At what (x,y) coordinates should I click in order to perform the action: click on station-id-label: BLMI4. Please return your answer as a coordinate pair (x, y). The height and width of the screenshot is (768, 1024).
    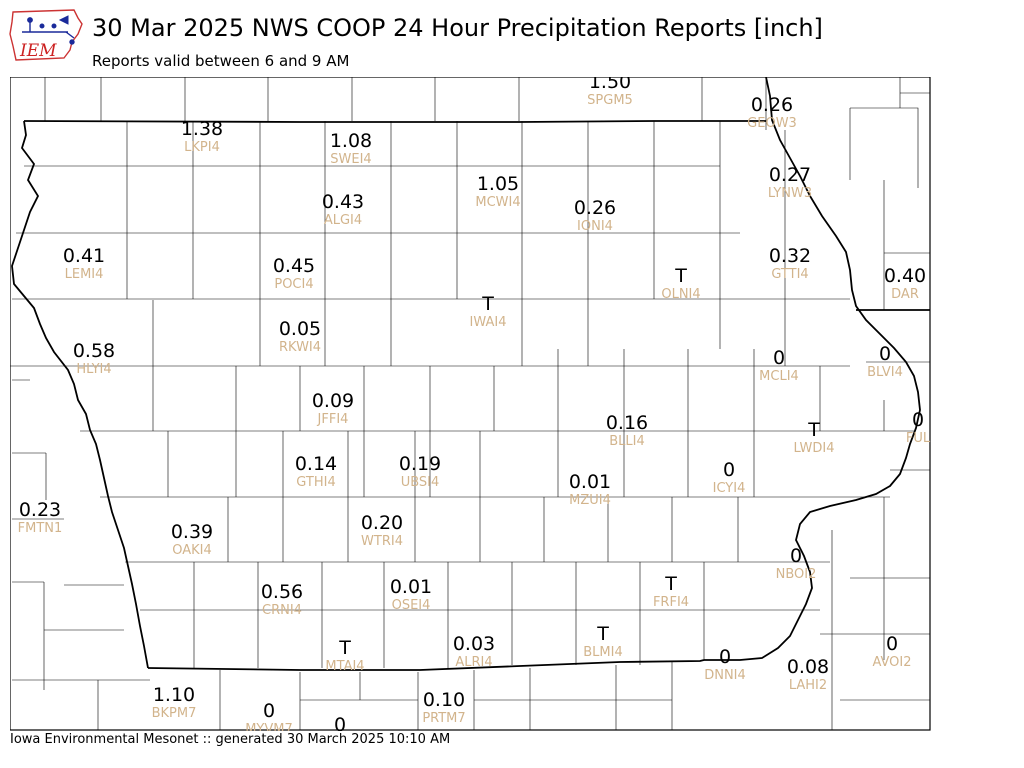
    Looking at the image, I should click on (602, 652).